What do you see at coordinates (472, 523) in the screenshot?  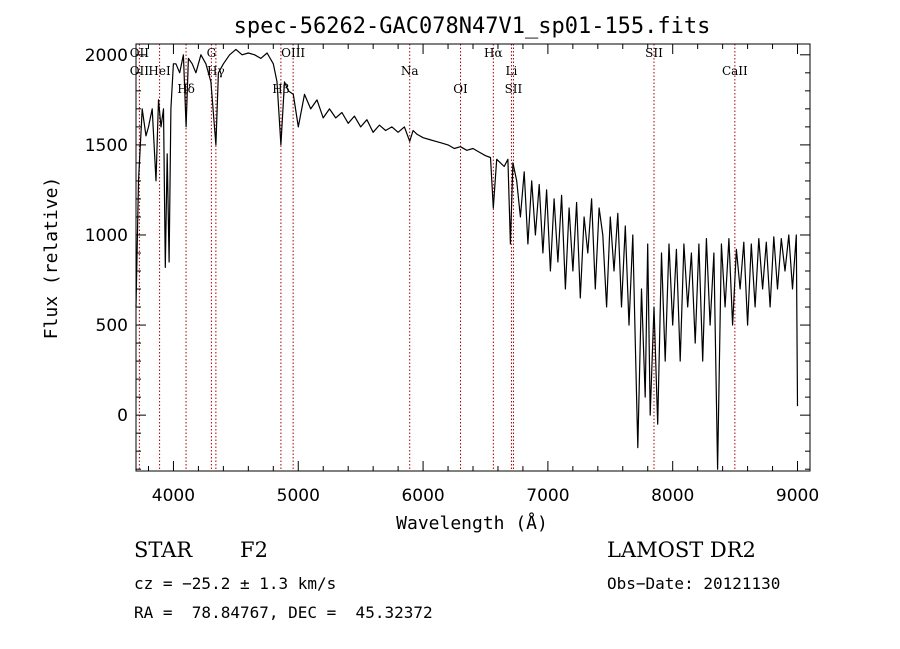 I see `x-axis-label: Wavelength (Å)` at bounding box center [472, 523].